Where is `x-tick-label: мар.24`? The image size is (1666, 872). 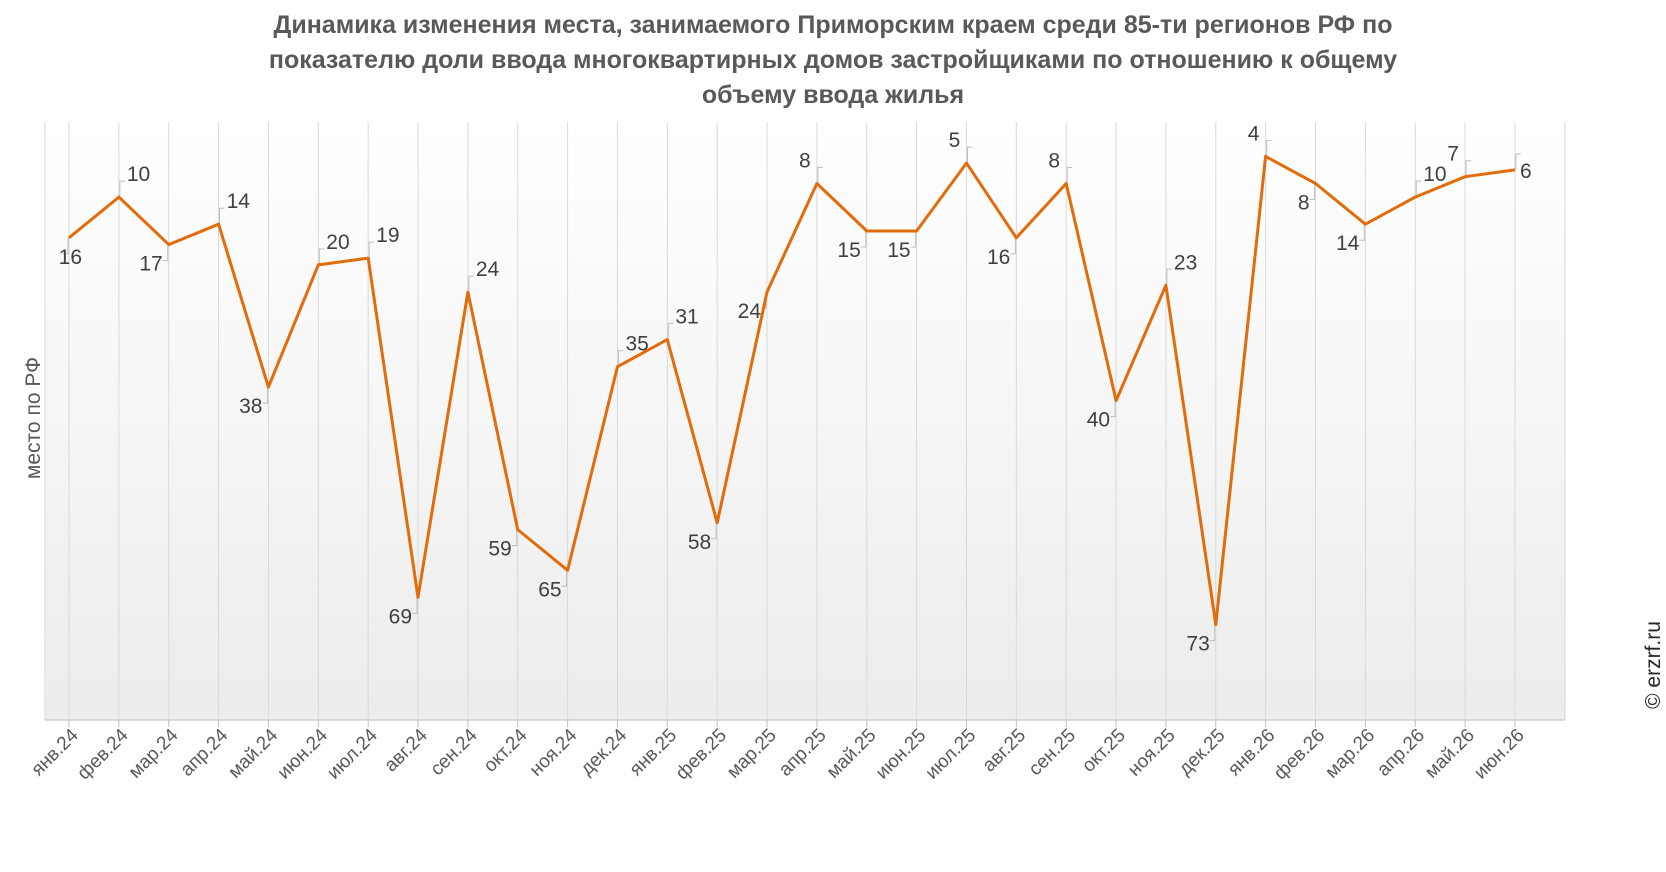
x-tick-label: мар.24 is located at coordinates (154, 754).